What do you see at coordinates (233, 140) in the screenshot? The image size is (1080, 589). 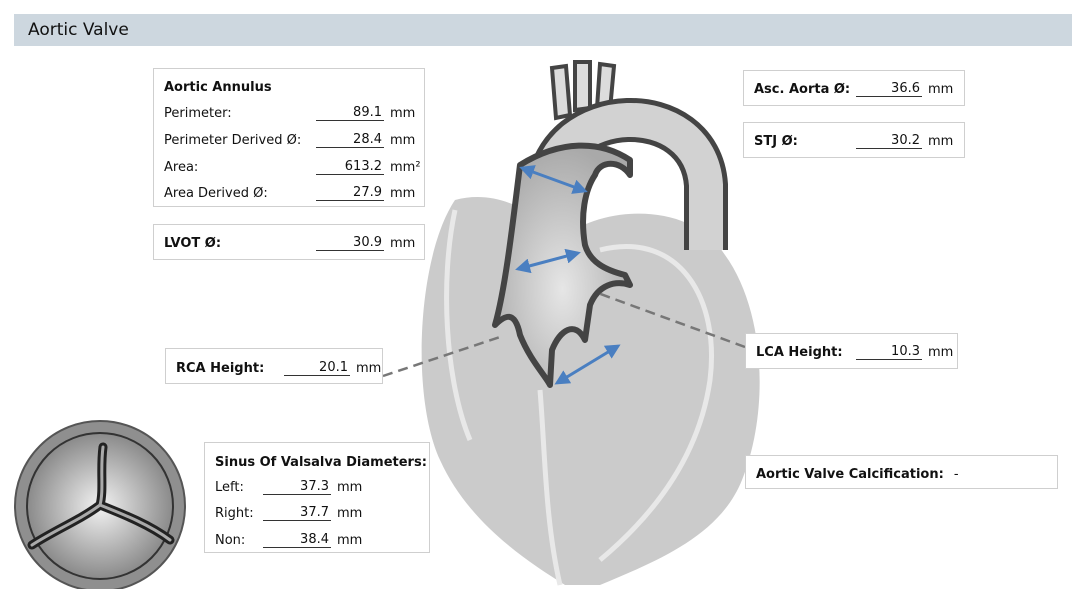 I see `field-label: Perimeter Derived Ø:` at bounding box center [233, 140].